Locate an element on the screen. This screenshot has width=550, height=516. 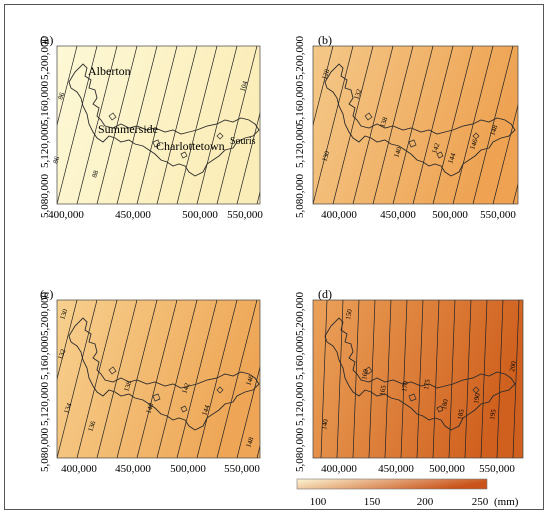
legend-unit: (mm) is located at coordinates (506, 502).